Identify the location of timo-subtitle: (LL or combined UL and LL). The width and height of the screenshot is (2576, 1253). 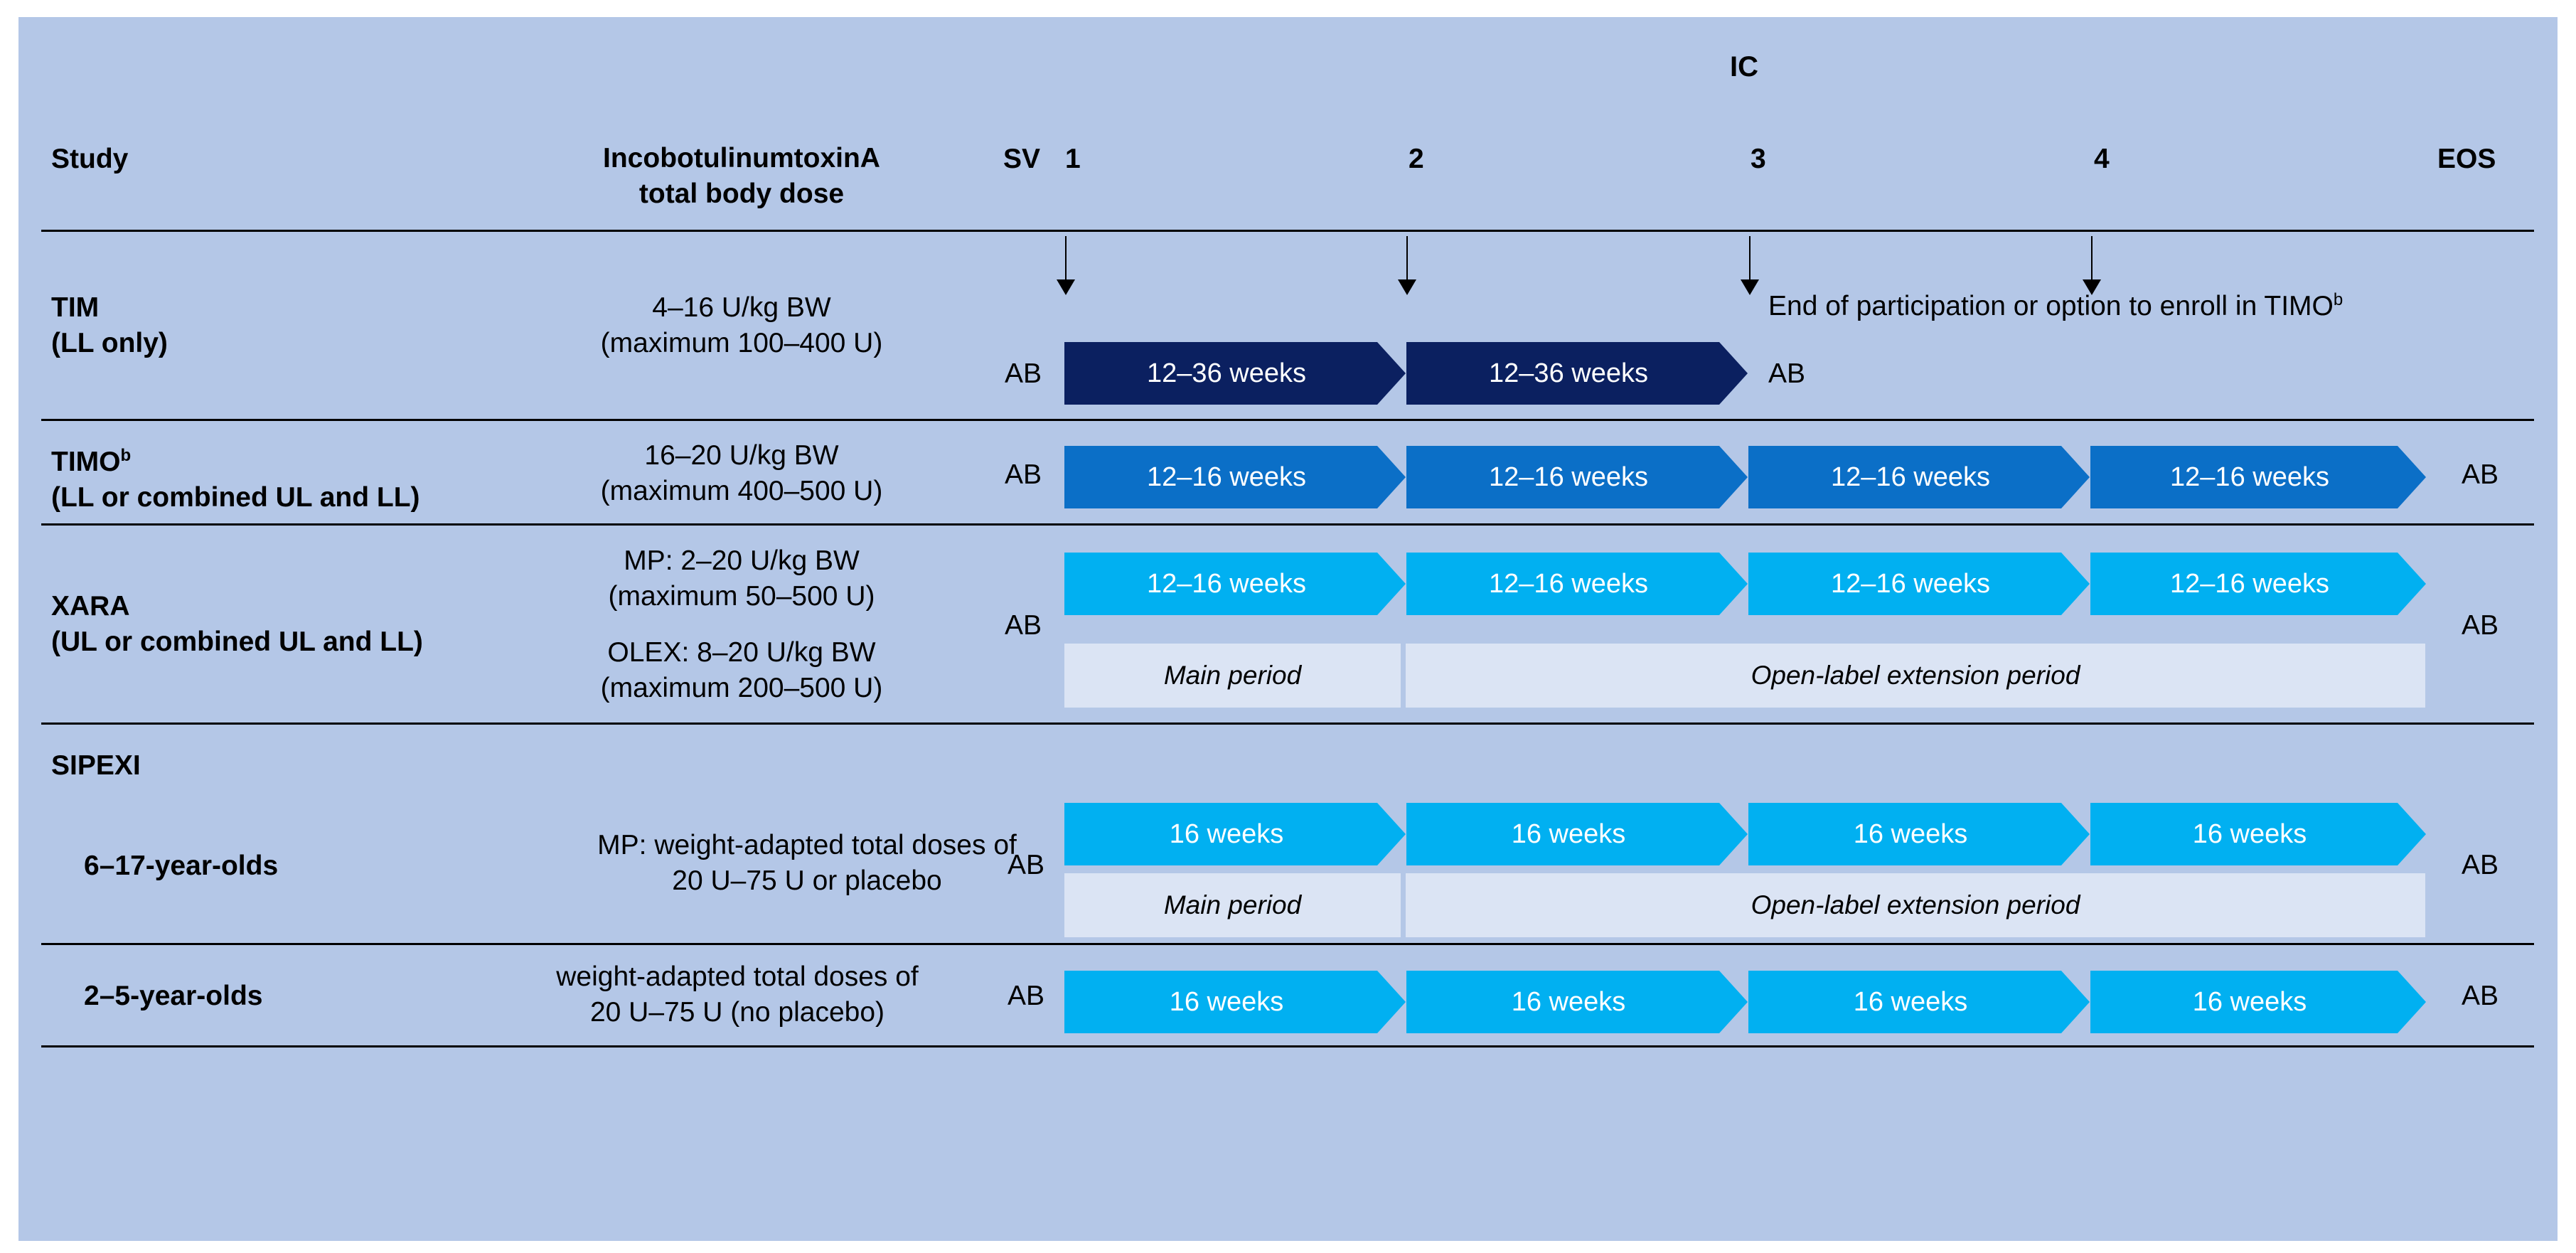
(236, 498).